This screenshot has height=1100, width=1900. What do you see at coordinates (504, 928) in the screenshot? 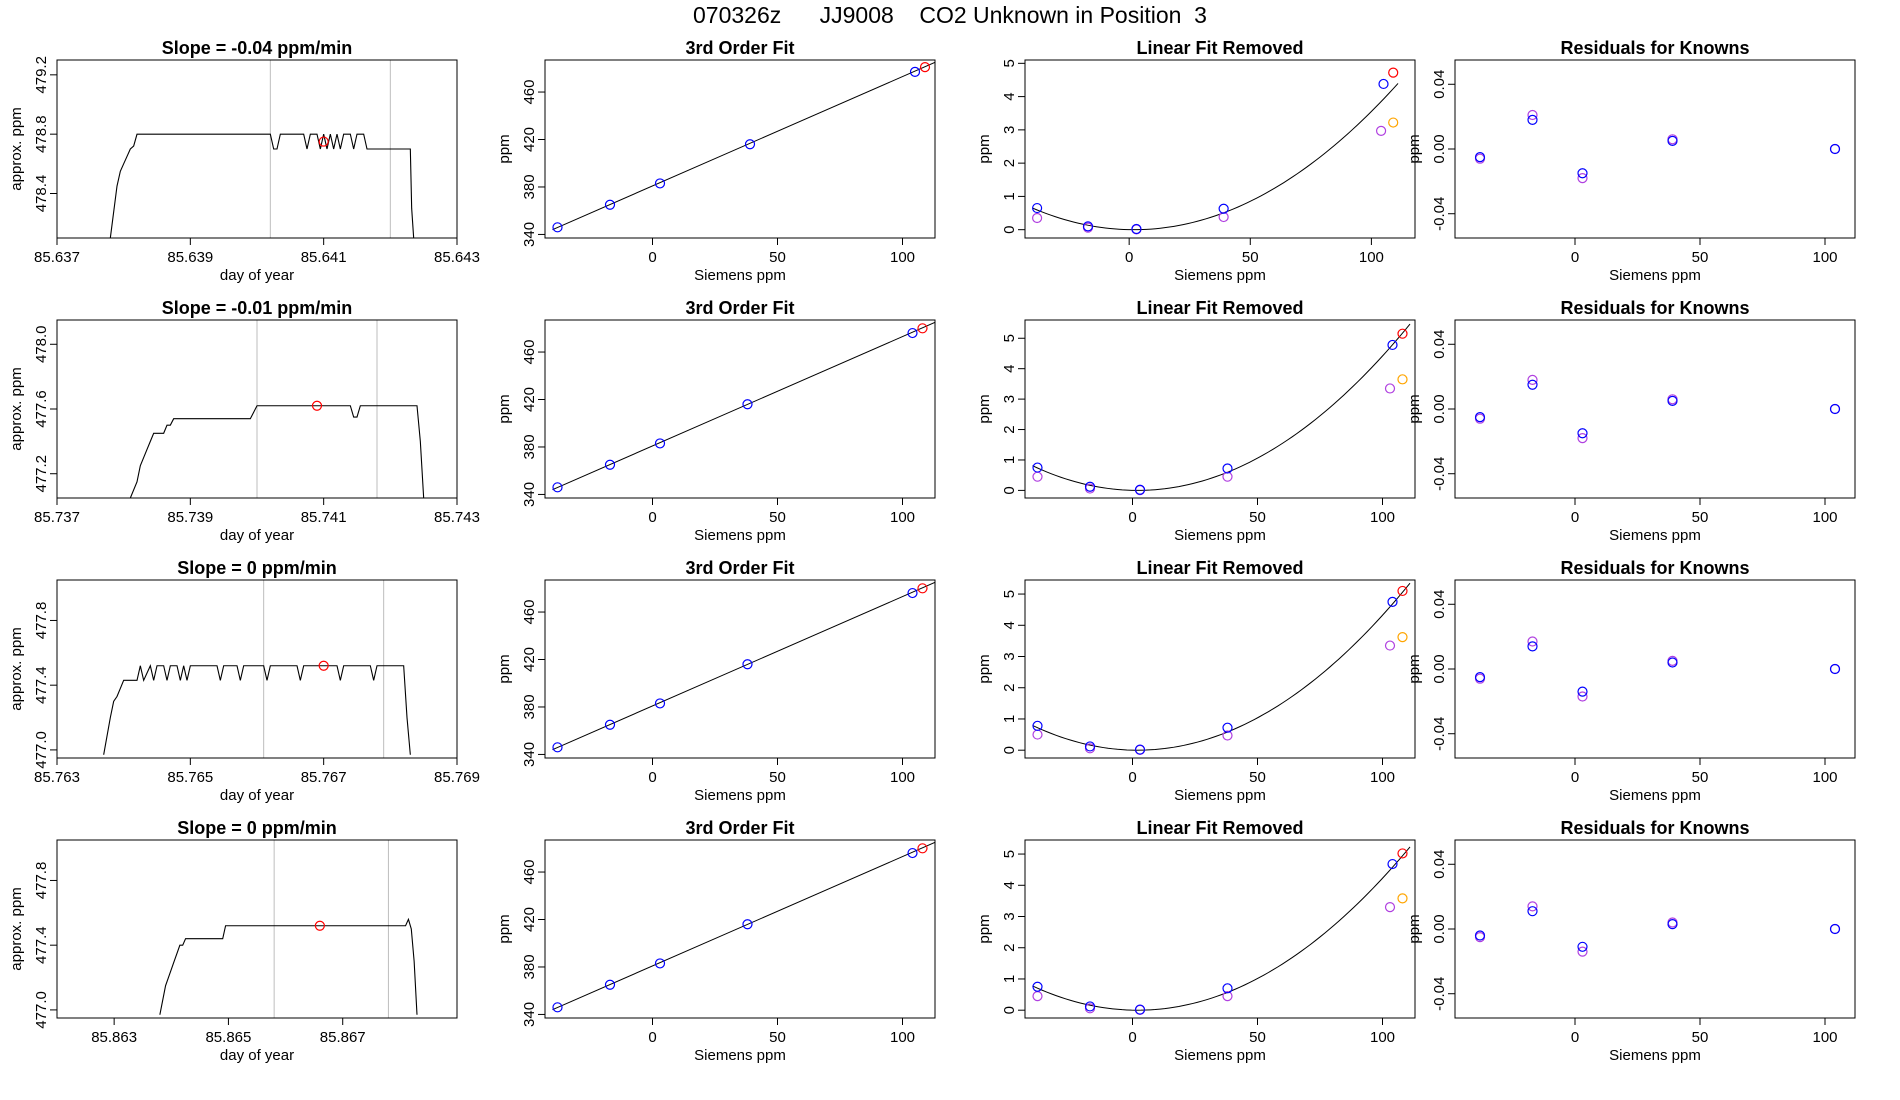
I see `r4-fit-ylabel: ppm` at bounding box center [504, 928].